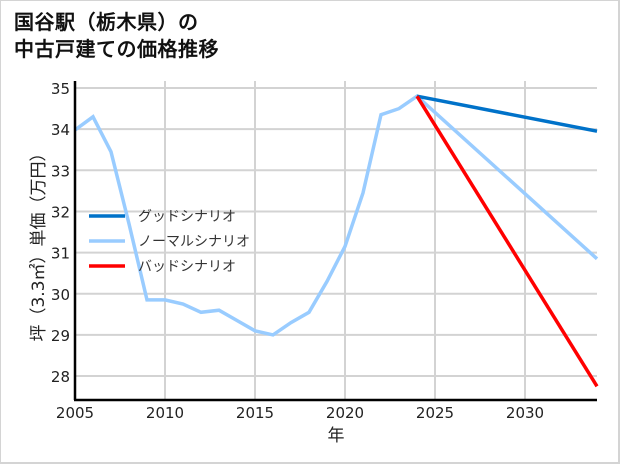 The width and height of the screenshot is (621, 465). Describe the element at coordinates (187, 267) in the screenshot. I see `legend-label: バッドシナリオ` at that location.